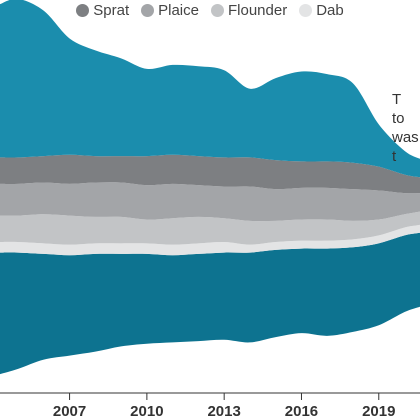 The height and width of the screenshot is (420, 420). I want to click on annotation-line: to, so click(398, 118).